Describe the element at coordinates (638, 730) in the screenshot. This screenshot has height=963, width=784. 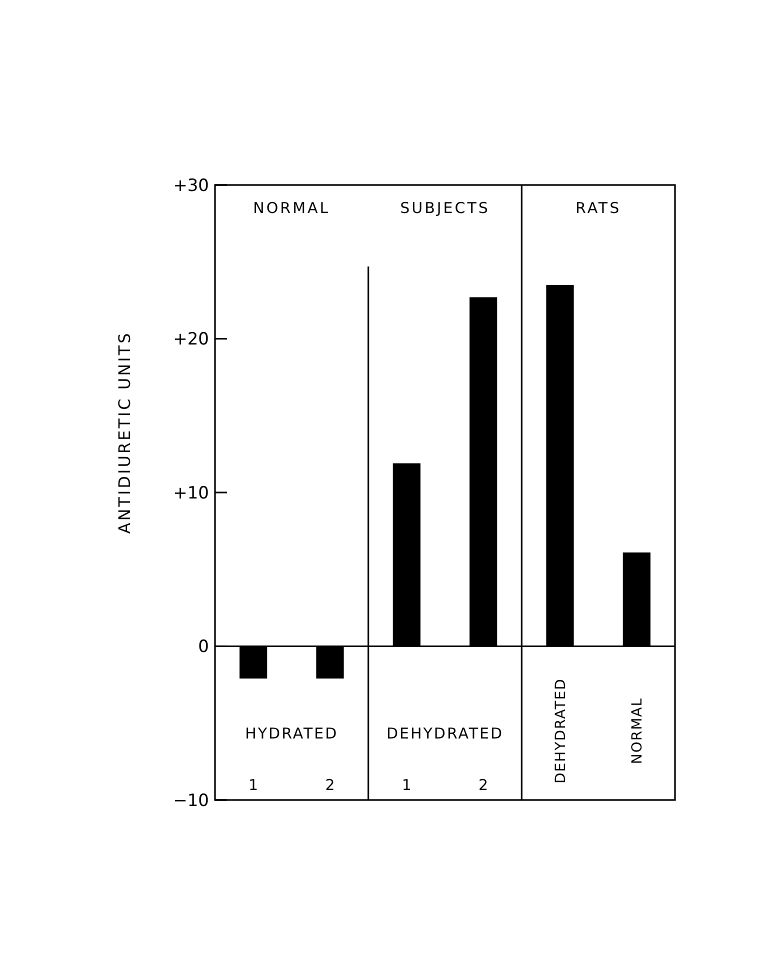
I see `x-tick-label: NORMAL` at that location.